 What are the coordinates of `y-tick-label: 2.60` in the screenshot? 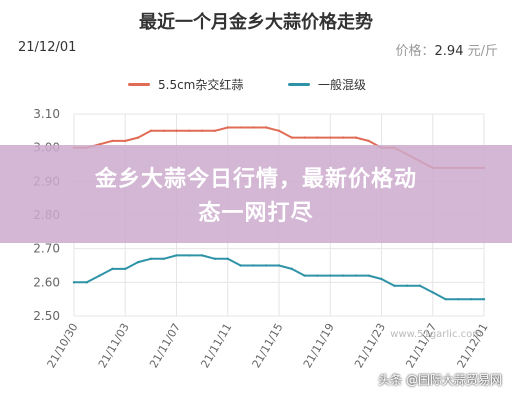 It's located at (46, 282).